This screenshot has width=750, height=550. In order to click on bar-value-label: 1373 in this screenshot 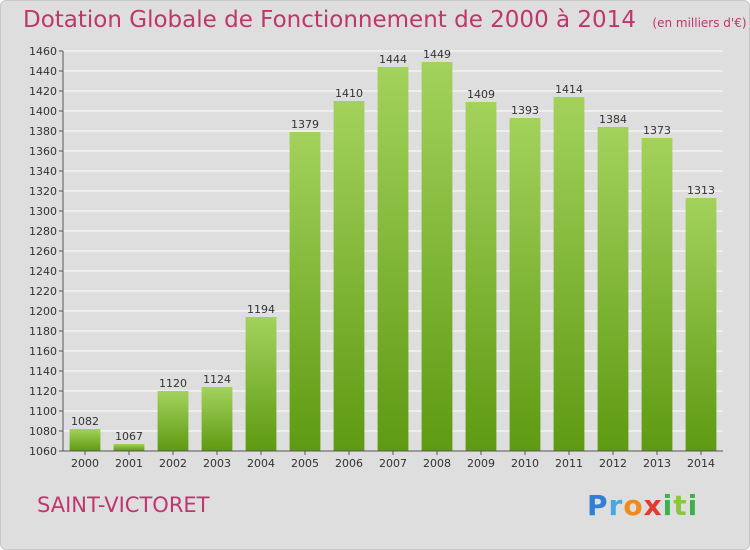, I will do `click(657, 130)`.